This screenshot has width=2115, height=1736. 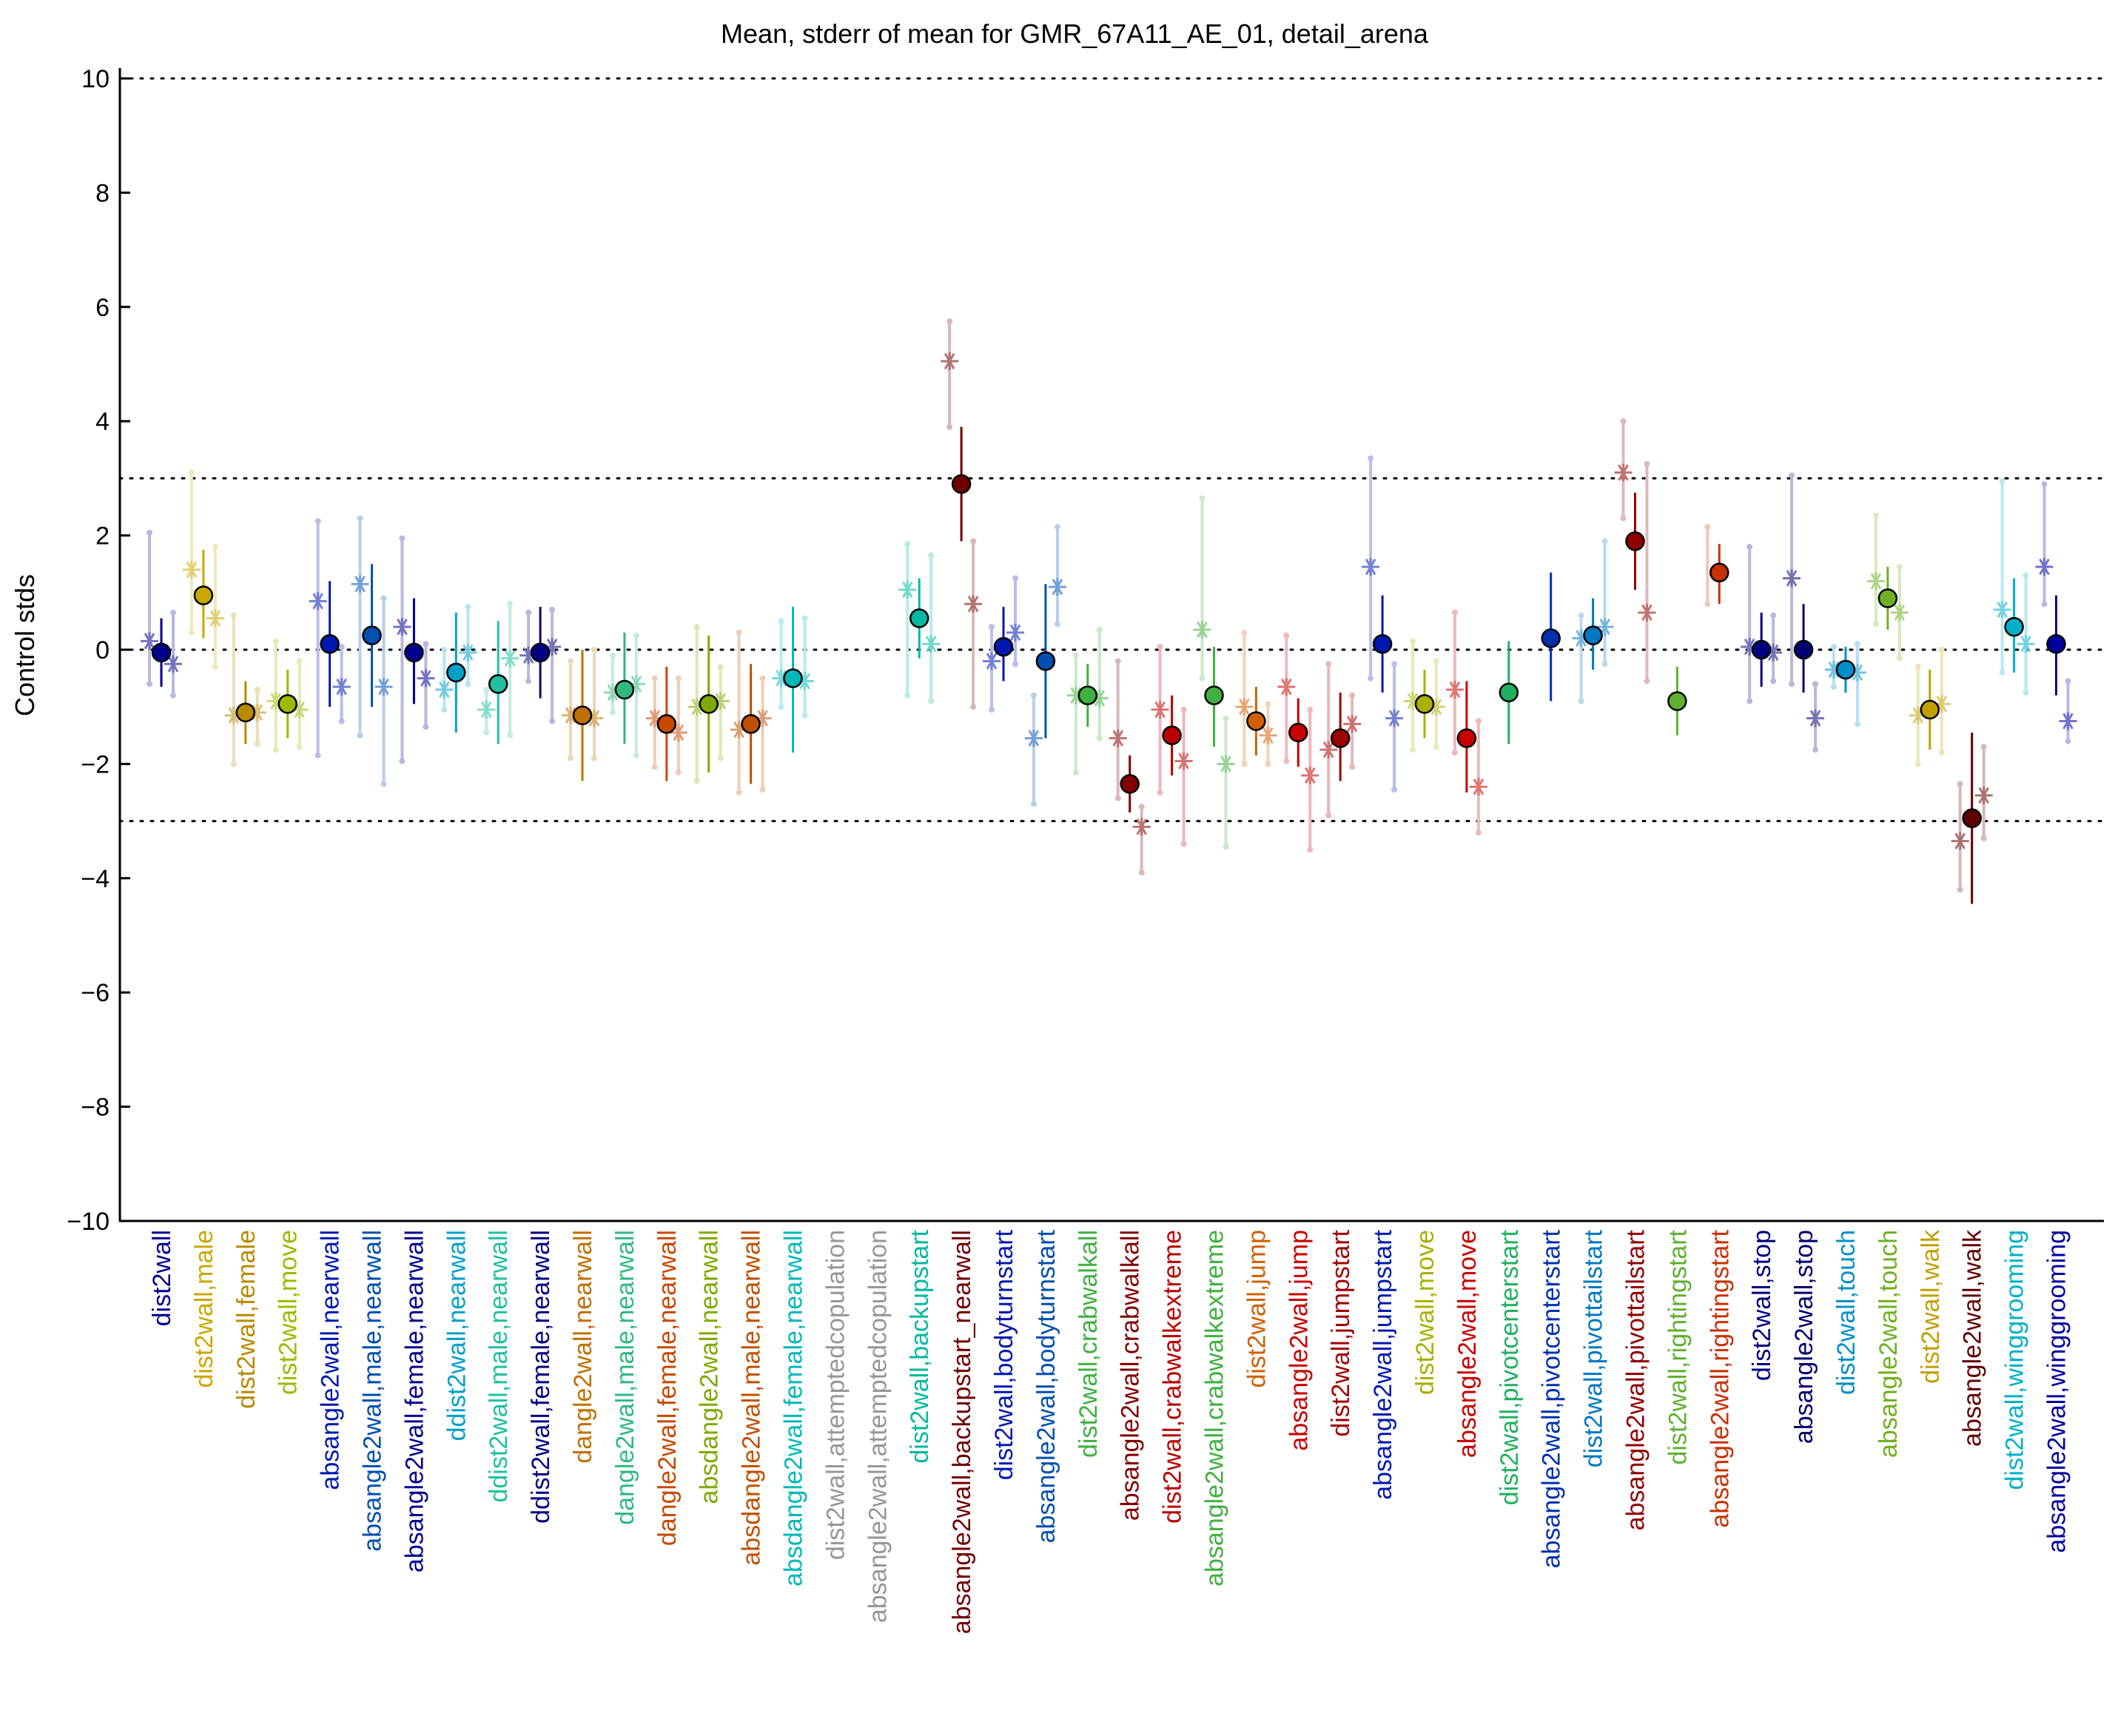 I want to click on x-tick-label: absangle2wall,male,nearwall, so click(x=373, y=1391).